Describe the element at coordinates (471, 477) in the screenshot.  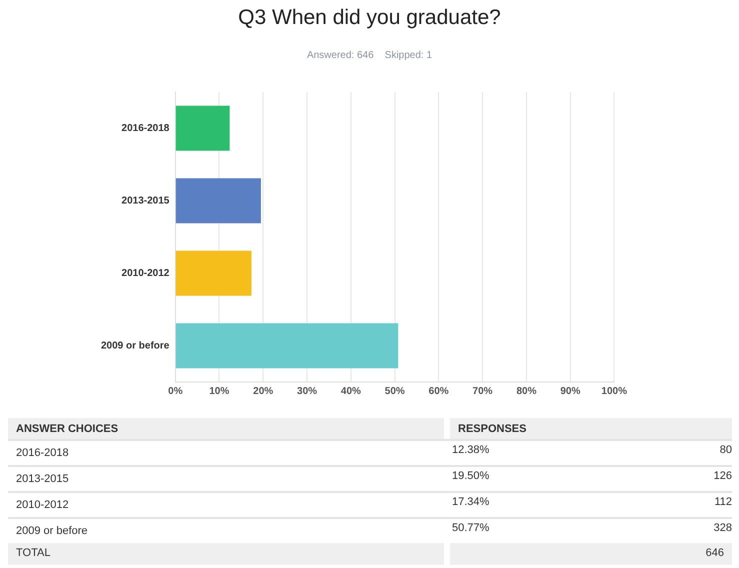
I see `text: 19.50%` at that location.